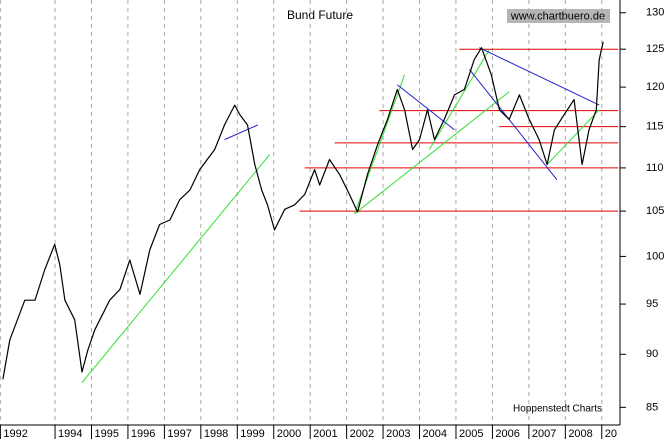 The height and width of the screenshot is (440, 668). Describe the element at coordinates (655, 256) in the screenshot. I see `y-tick-label: 100` at that location.